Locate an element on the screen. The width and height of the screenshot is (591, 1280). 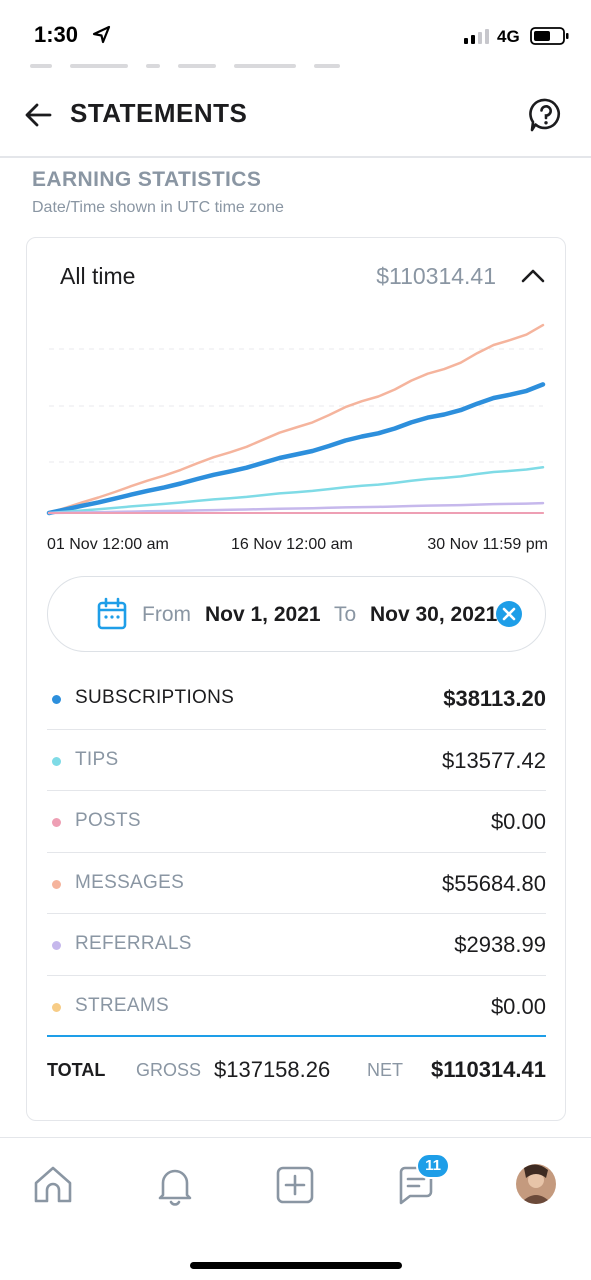
row-label: STREAMS is located at coordinates (122, 1005).